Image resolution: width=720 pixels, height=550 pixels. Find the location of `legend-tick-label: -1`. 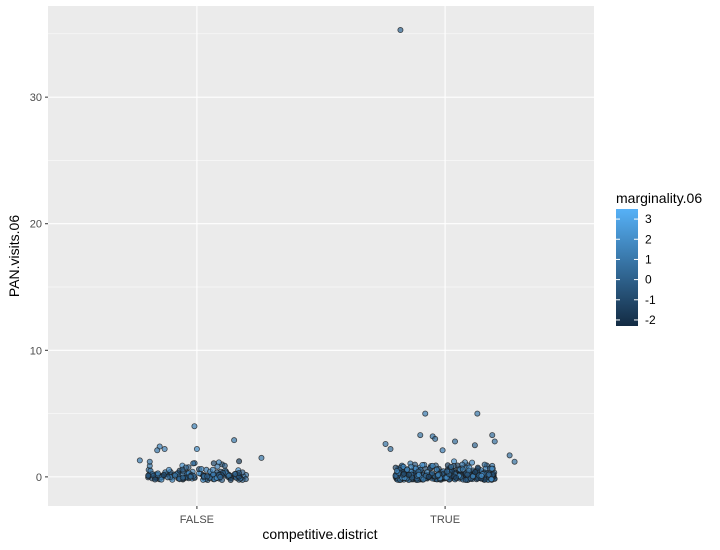

legend-tick-label: -1 is located at coordinates (650, 300).